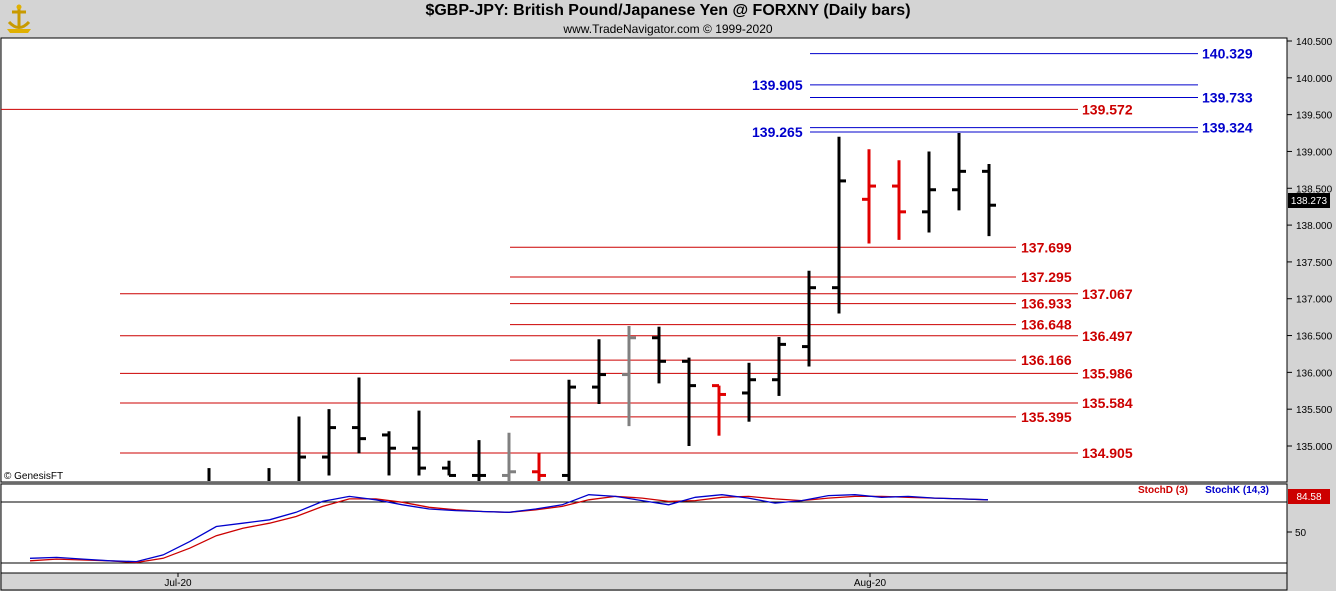 Image resolution: width=1336 pixels, height=591 pixels. I want to click on price-tick-label: 138.000, so click(1314, 226).